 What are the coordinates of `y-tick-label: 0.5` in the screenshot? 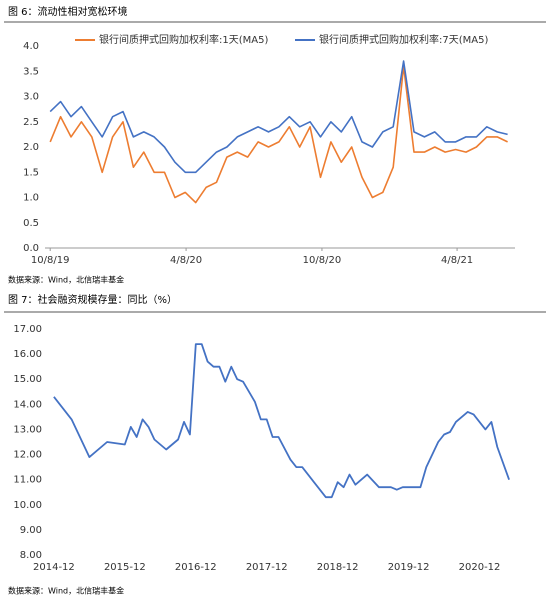 It's located at (31, 223).